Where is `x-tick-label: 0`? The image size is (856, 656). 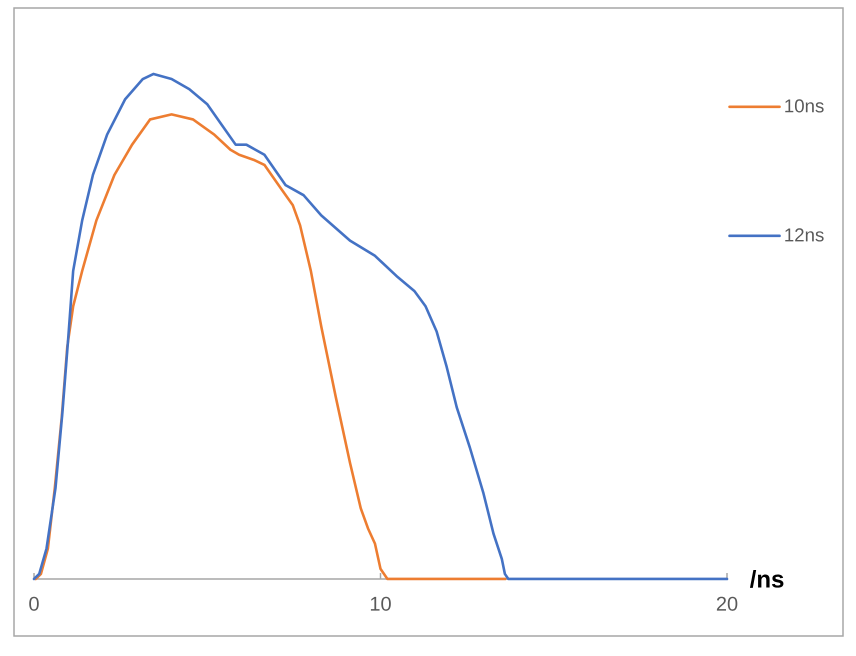 x-tick-label: 0 is located at coordinates (34, 603).